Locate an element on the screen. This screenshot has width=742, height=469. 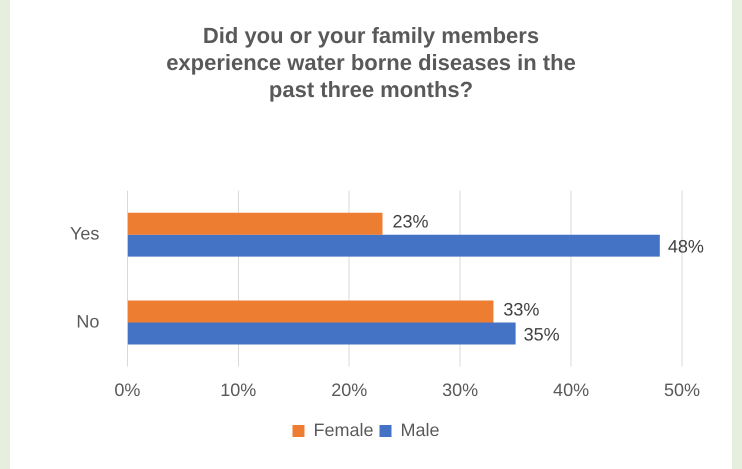
legend-label: Male is located at coordinates (420, 430).